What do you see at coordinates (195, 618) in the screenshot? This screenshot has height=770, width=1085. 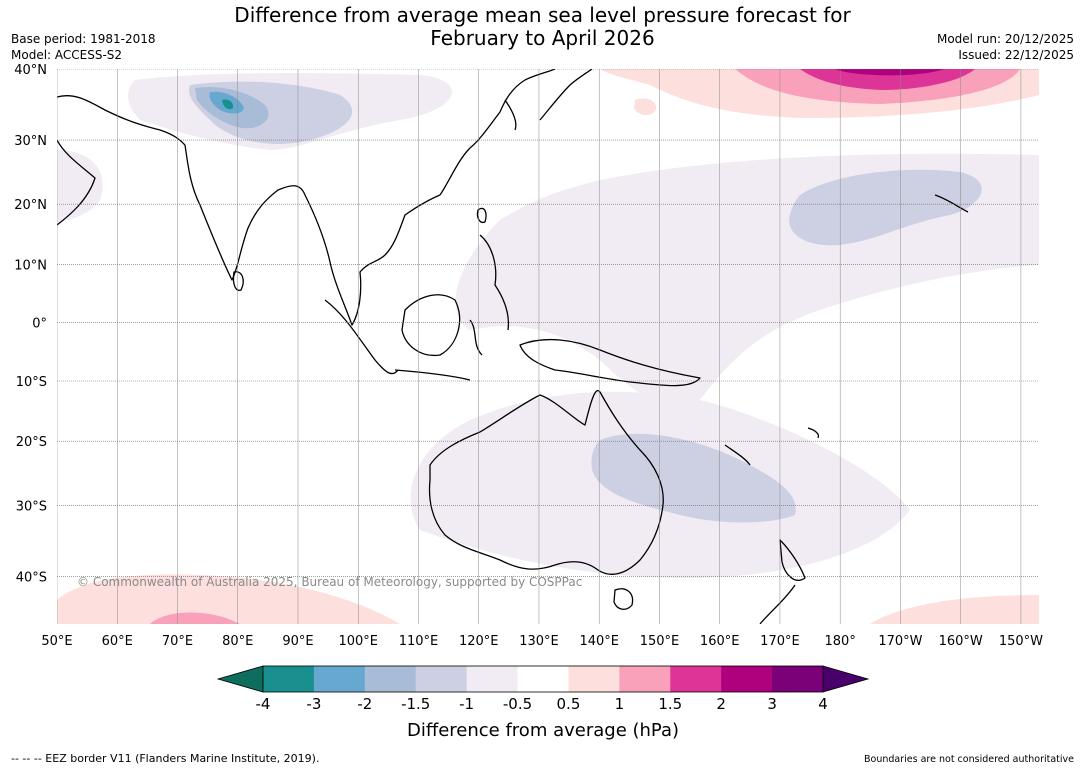 I see `anomaly-medium-positive-southwest` at bounding box center [195, 618].